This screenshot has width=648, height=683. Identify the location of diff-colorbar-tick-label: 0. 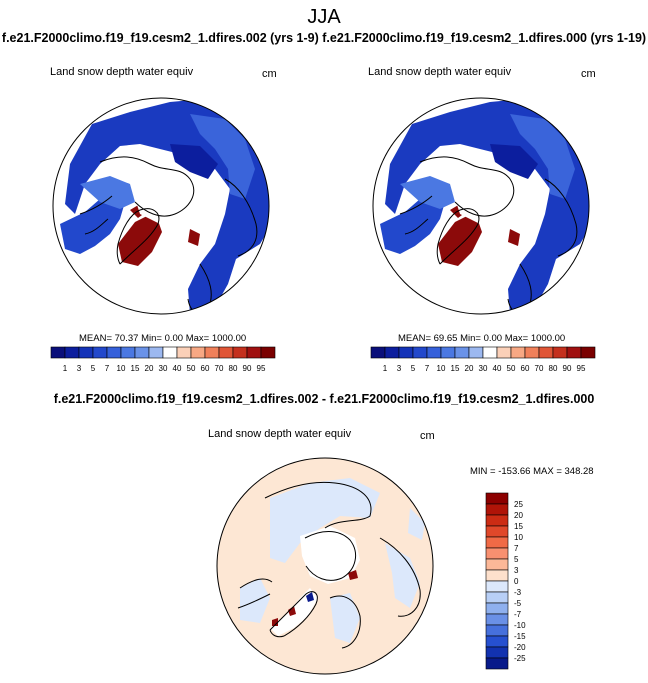
(516, 581).